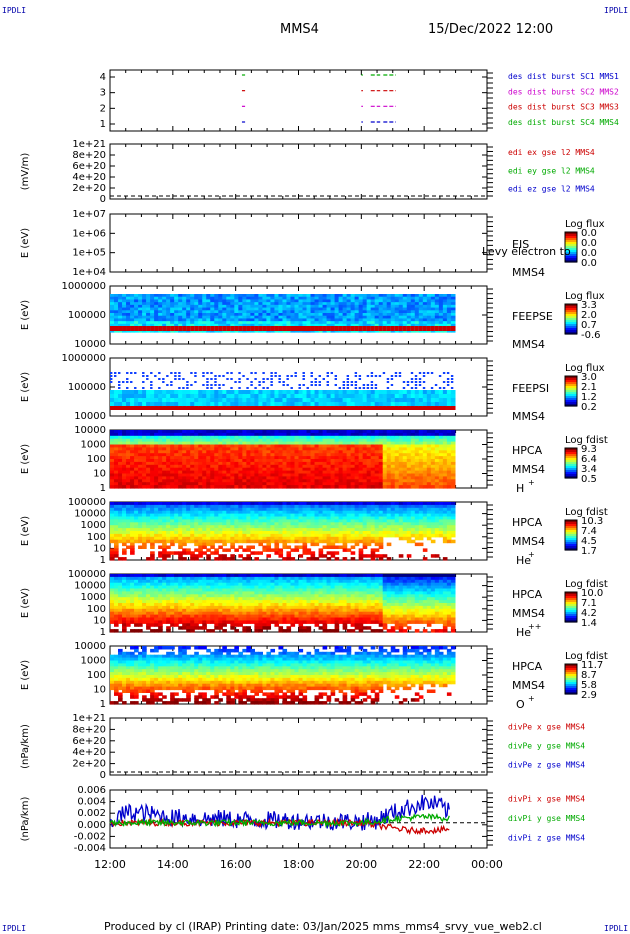 The image size is (630, 934). What do you see at coordinates (526, 251) in the screenshot?
I see `overlap-label: Levy electron to` at bounding box center [526, 251].